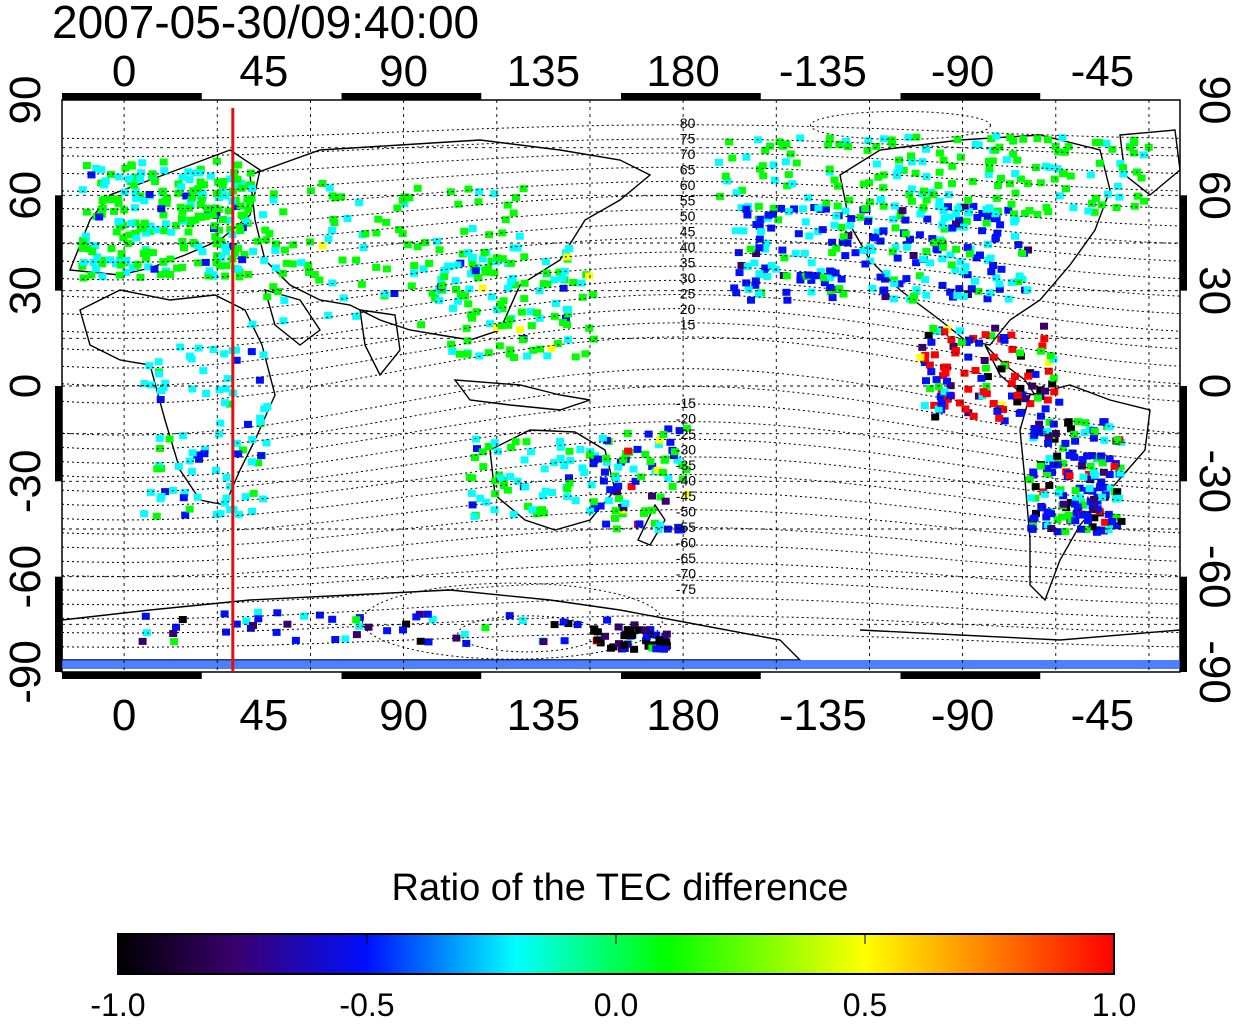 This screenshot has width=1240, height=1024. Describe the element at coordinates (621, 664) in the screenshot. I see `tec-band` at that location.